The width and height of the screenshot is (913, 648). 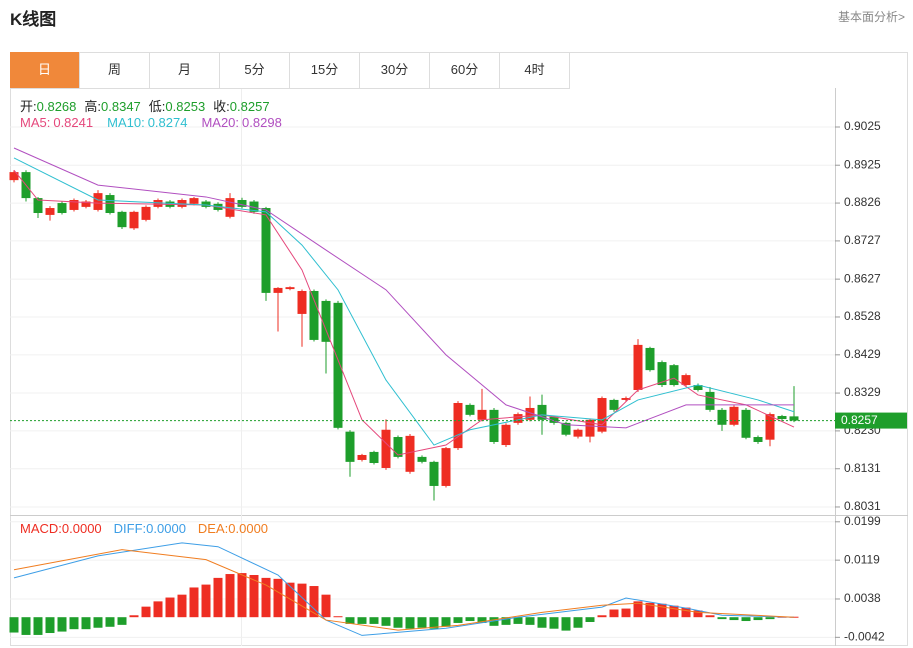 I want to click on info-value: 0.8347, so click(x=121, y=106).